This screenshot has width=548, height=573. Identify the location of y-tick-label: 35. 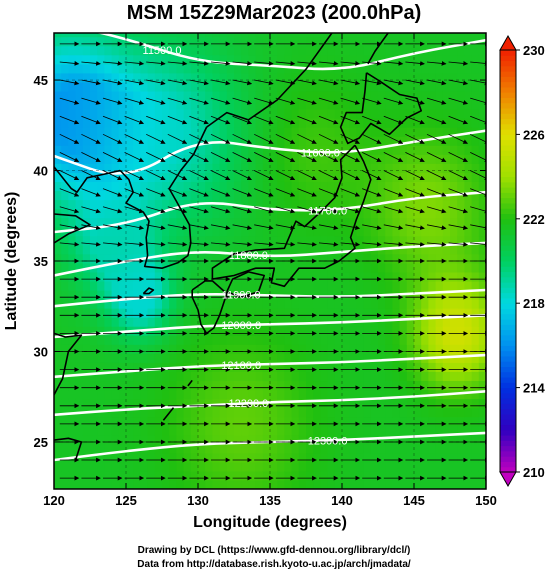
(41, 261).